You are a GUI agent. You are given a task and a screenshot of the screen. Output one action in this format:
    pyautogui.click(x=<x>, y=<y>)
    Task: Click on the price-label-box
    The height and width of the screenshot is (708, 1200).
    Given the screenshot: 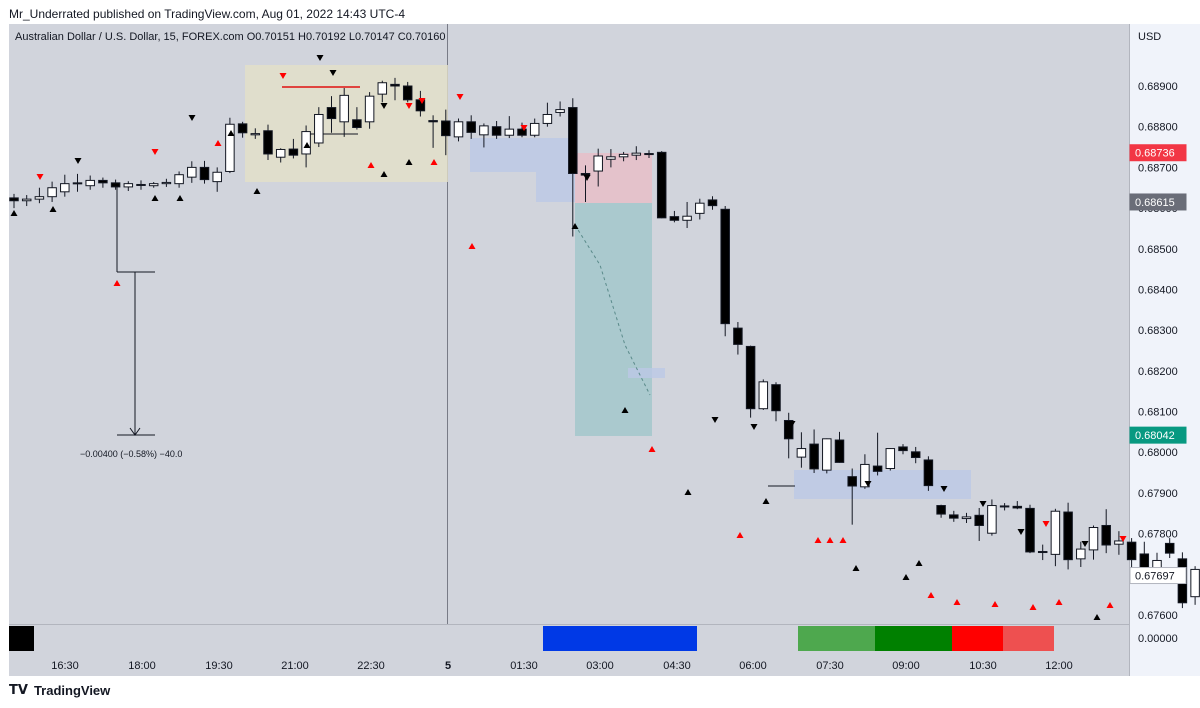 What is the action you would take?
    pyautogui.click(x=1158, y=576)
    